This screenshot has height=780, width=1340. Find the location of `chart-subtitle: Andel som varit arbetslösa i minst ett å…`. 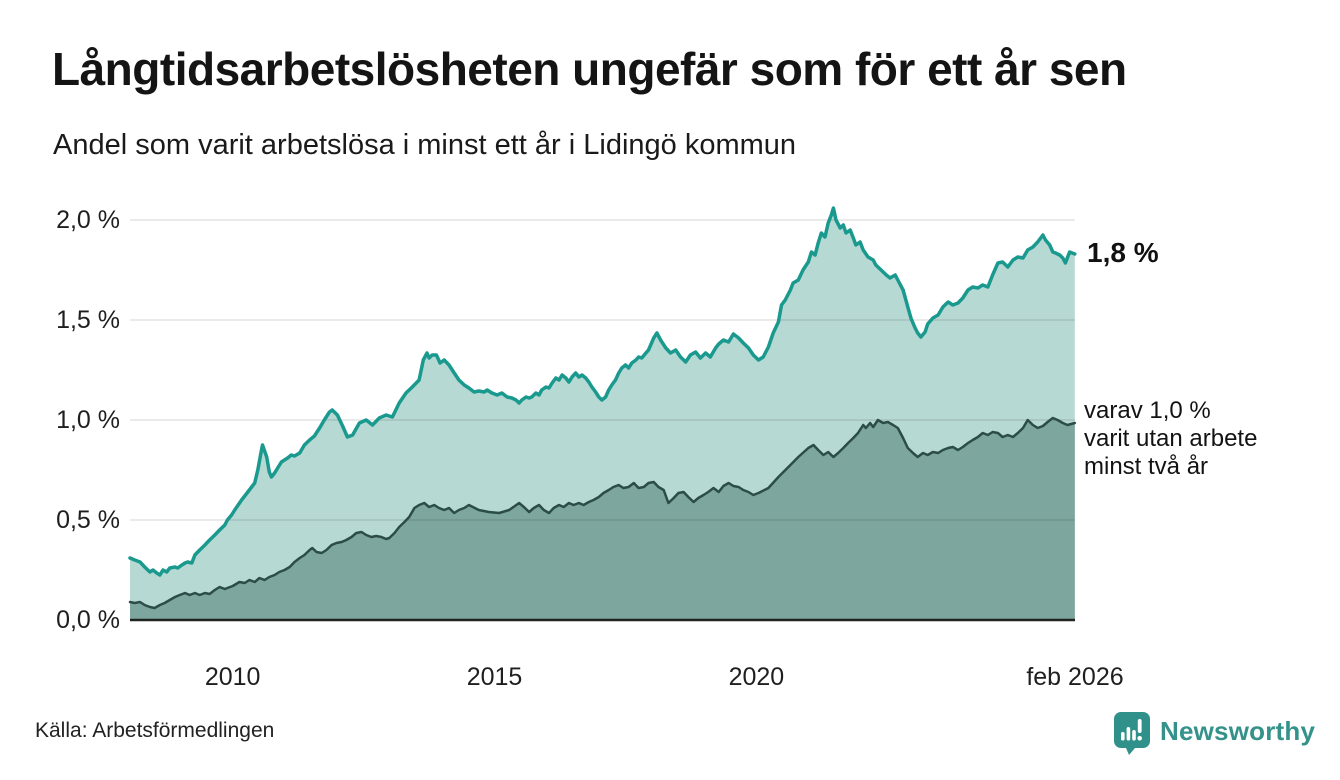

chart-subtitle: Andel som varit arbetslösa i minst ett å… is located at coordinates (425, 145).